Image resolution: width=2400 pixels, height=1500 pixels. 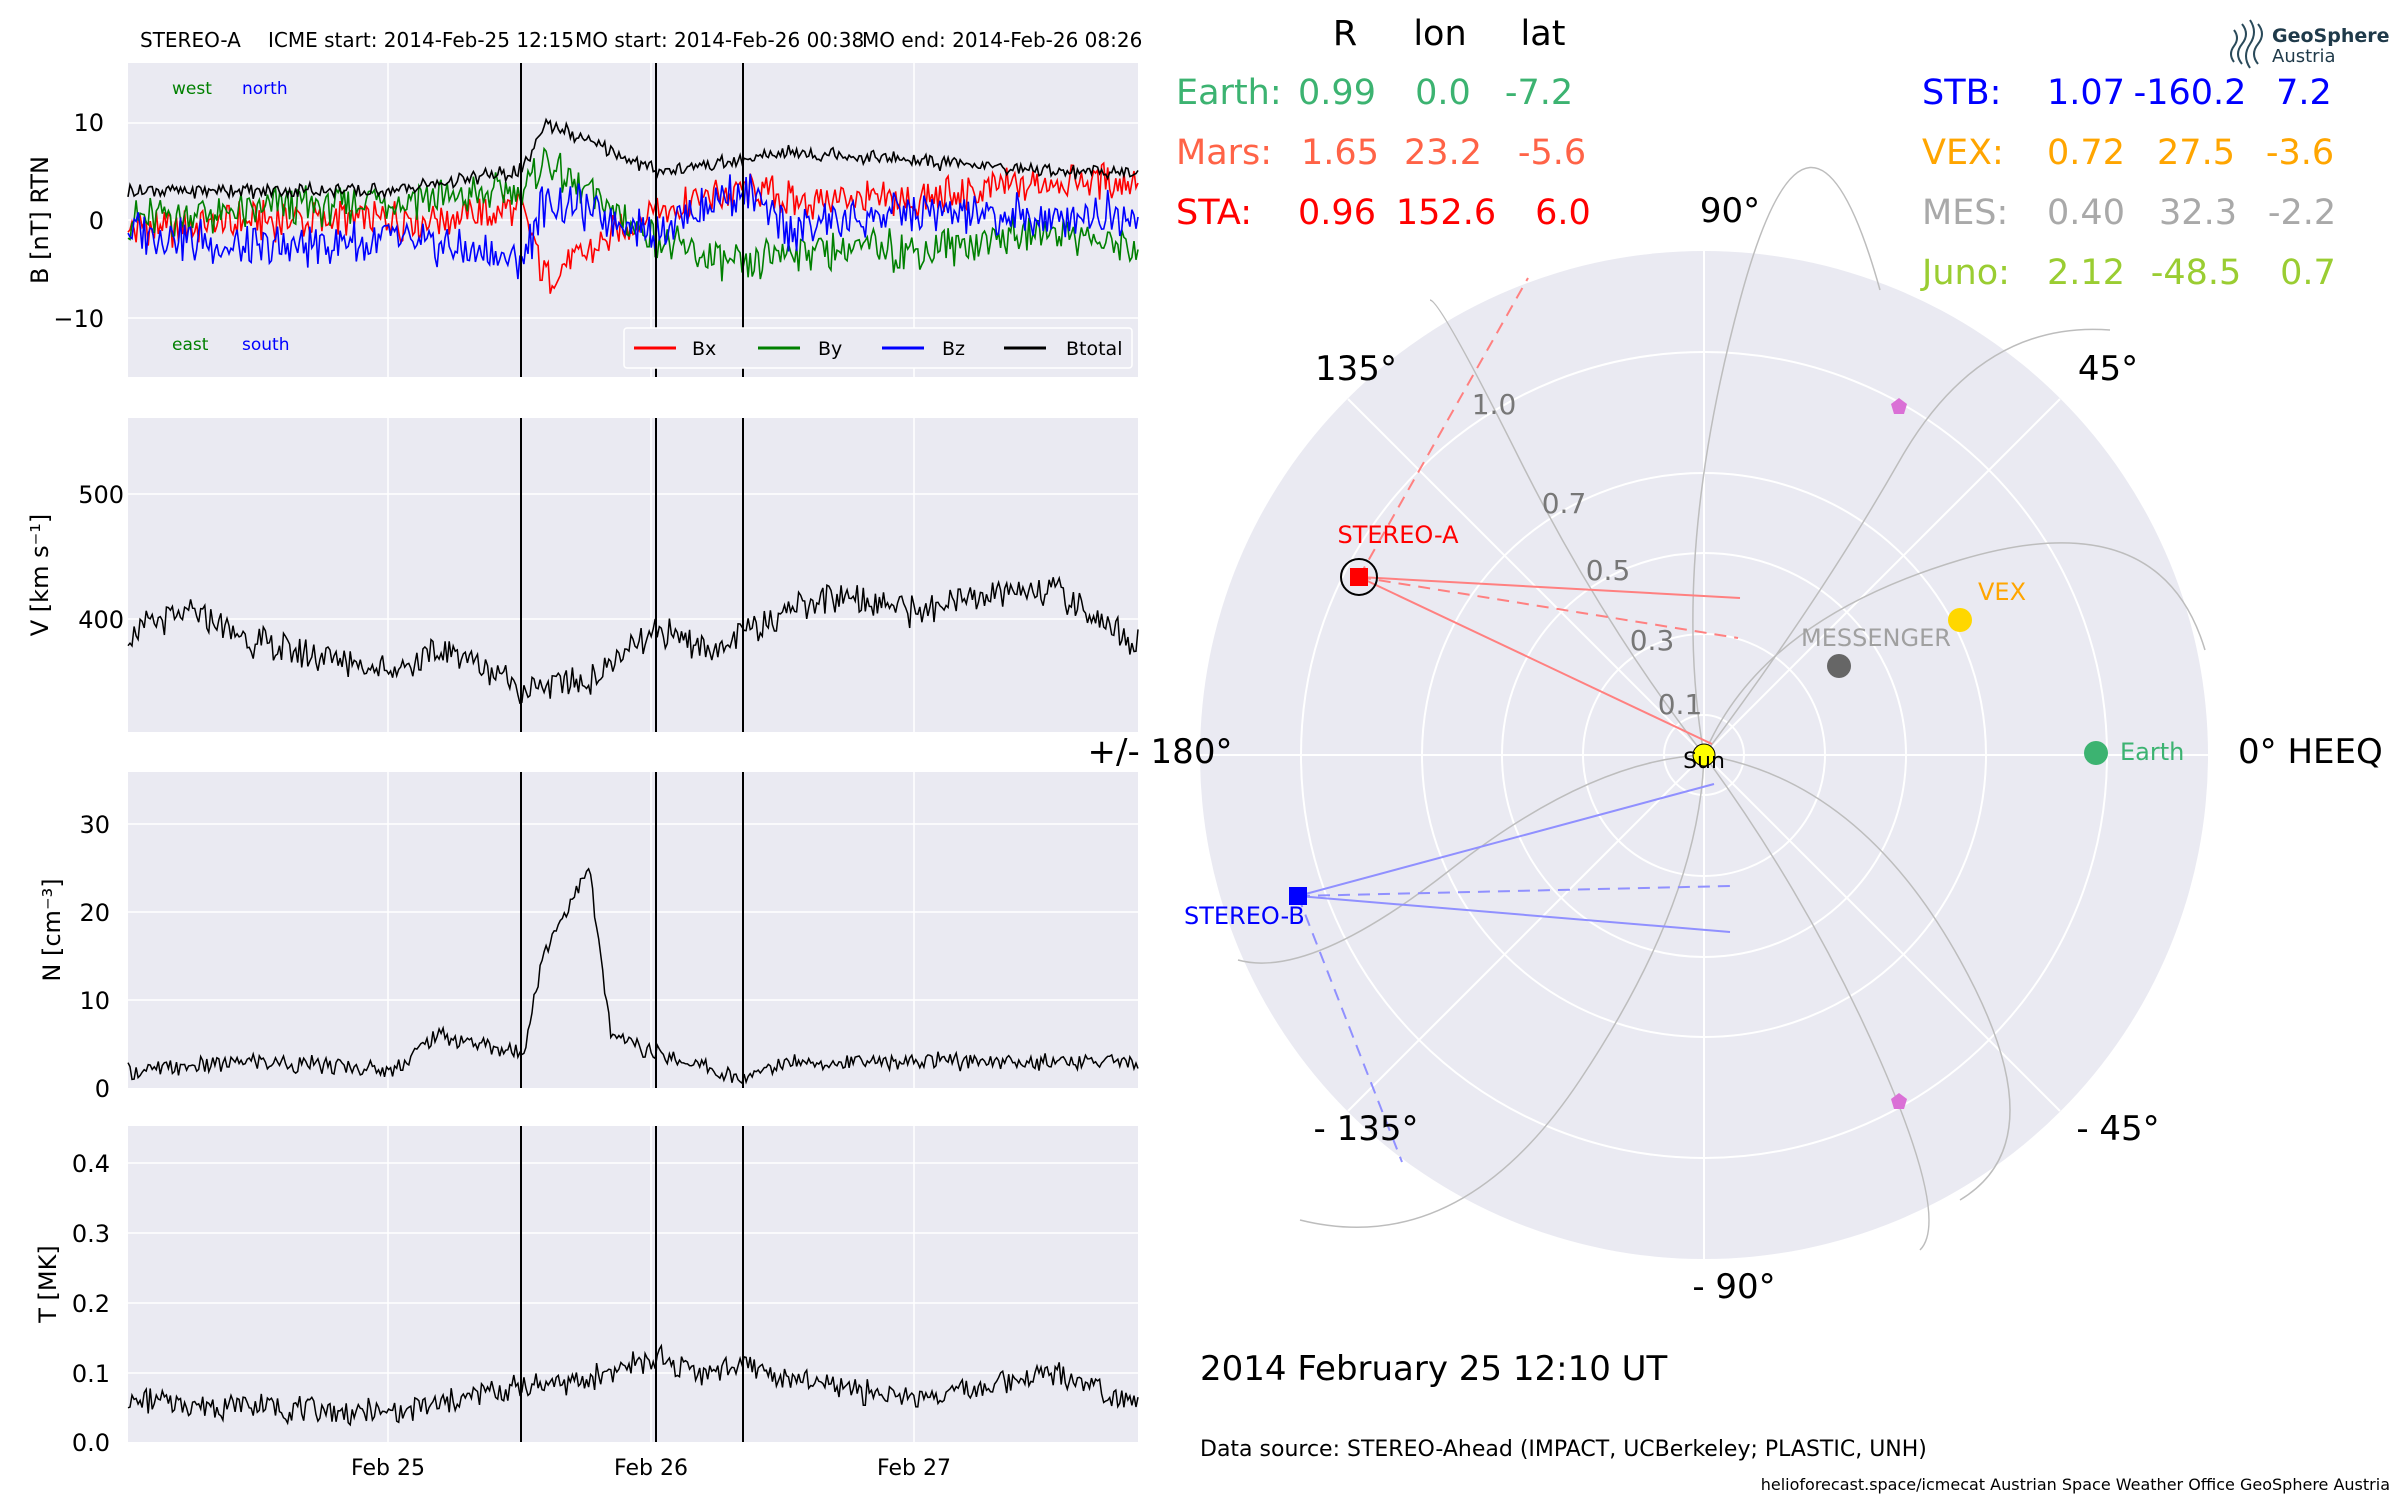 I want to click on header-r: R, so click(x=1345, y=34).